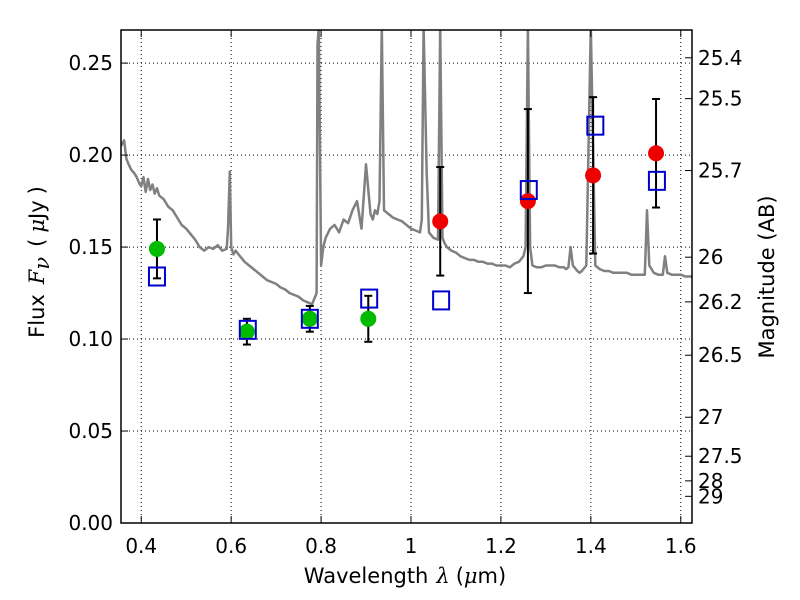  What do you see at coordinates (720, 171) in the screenshot?
I see `y2-tick-label: 25.7` at bounding box center [720, 171].